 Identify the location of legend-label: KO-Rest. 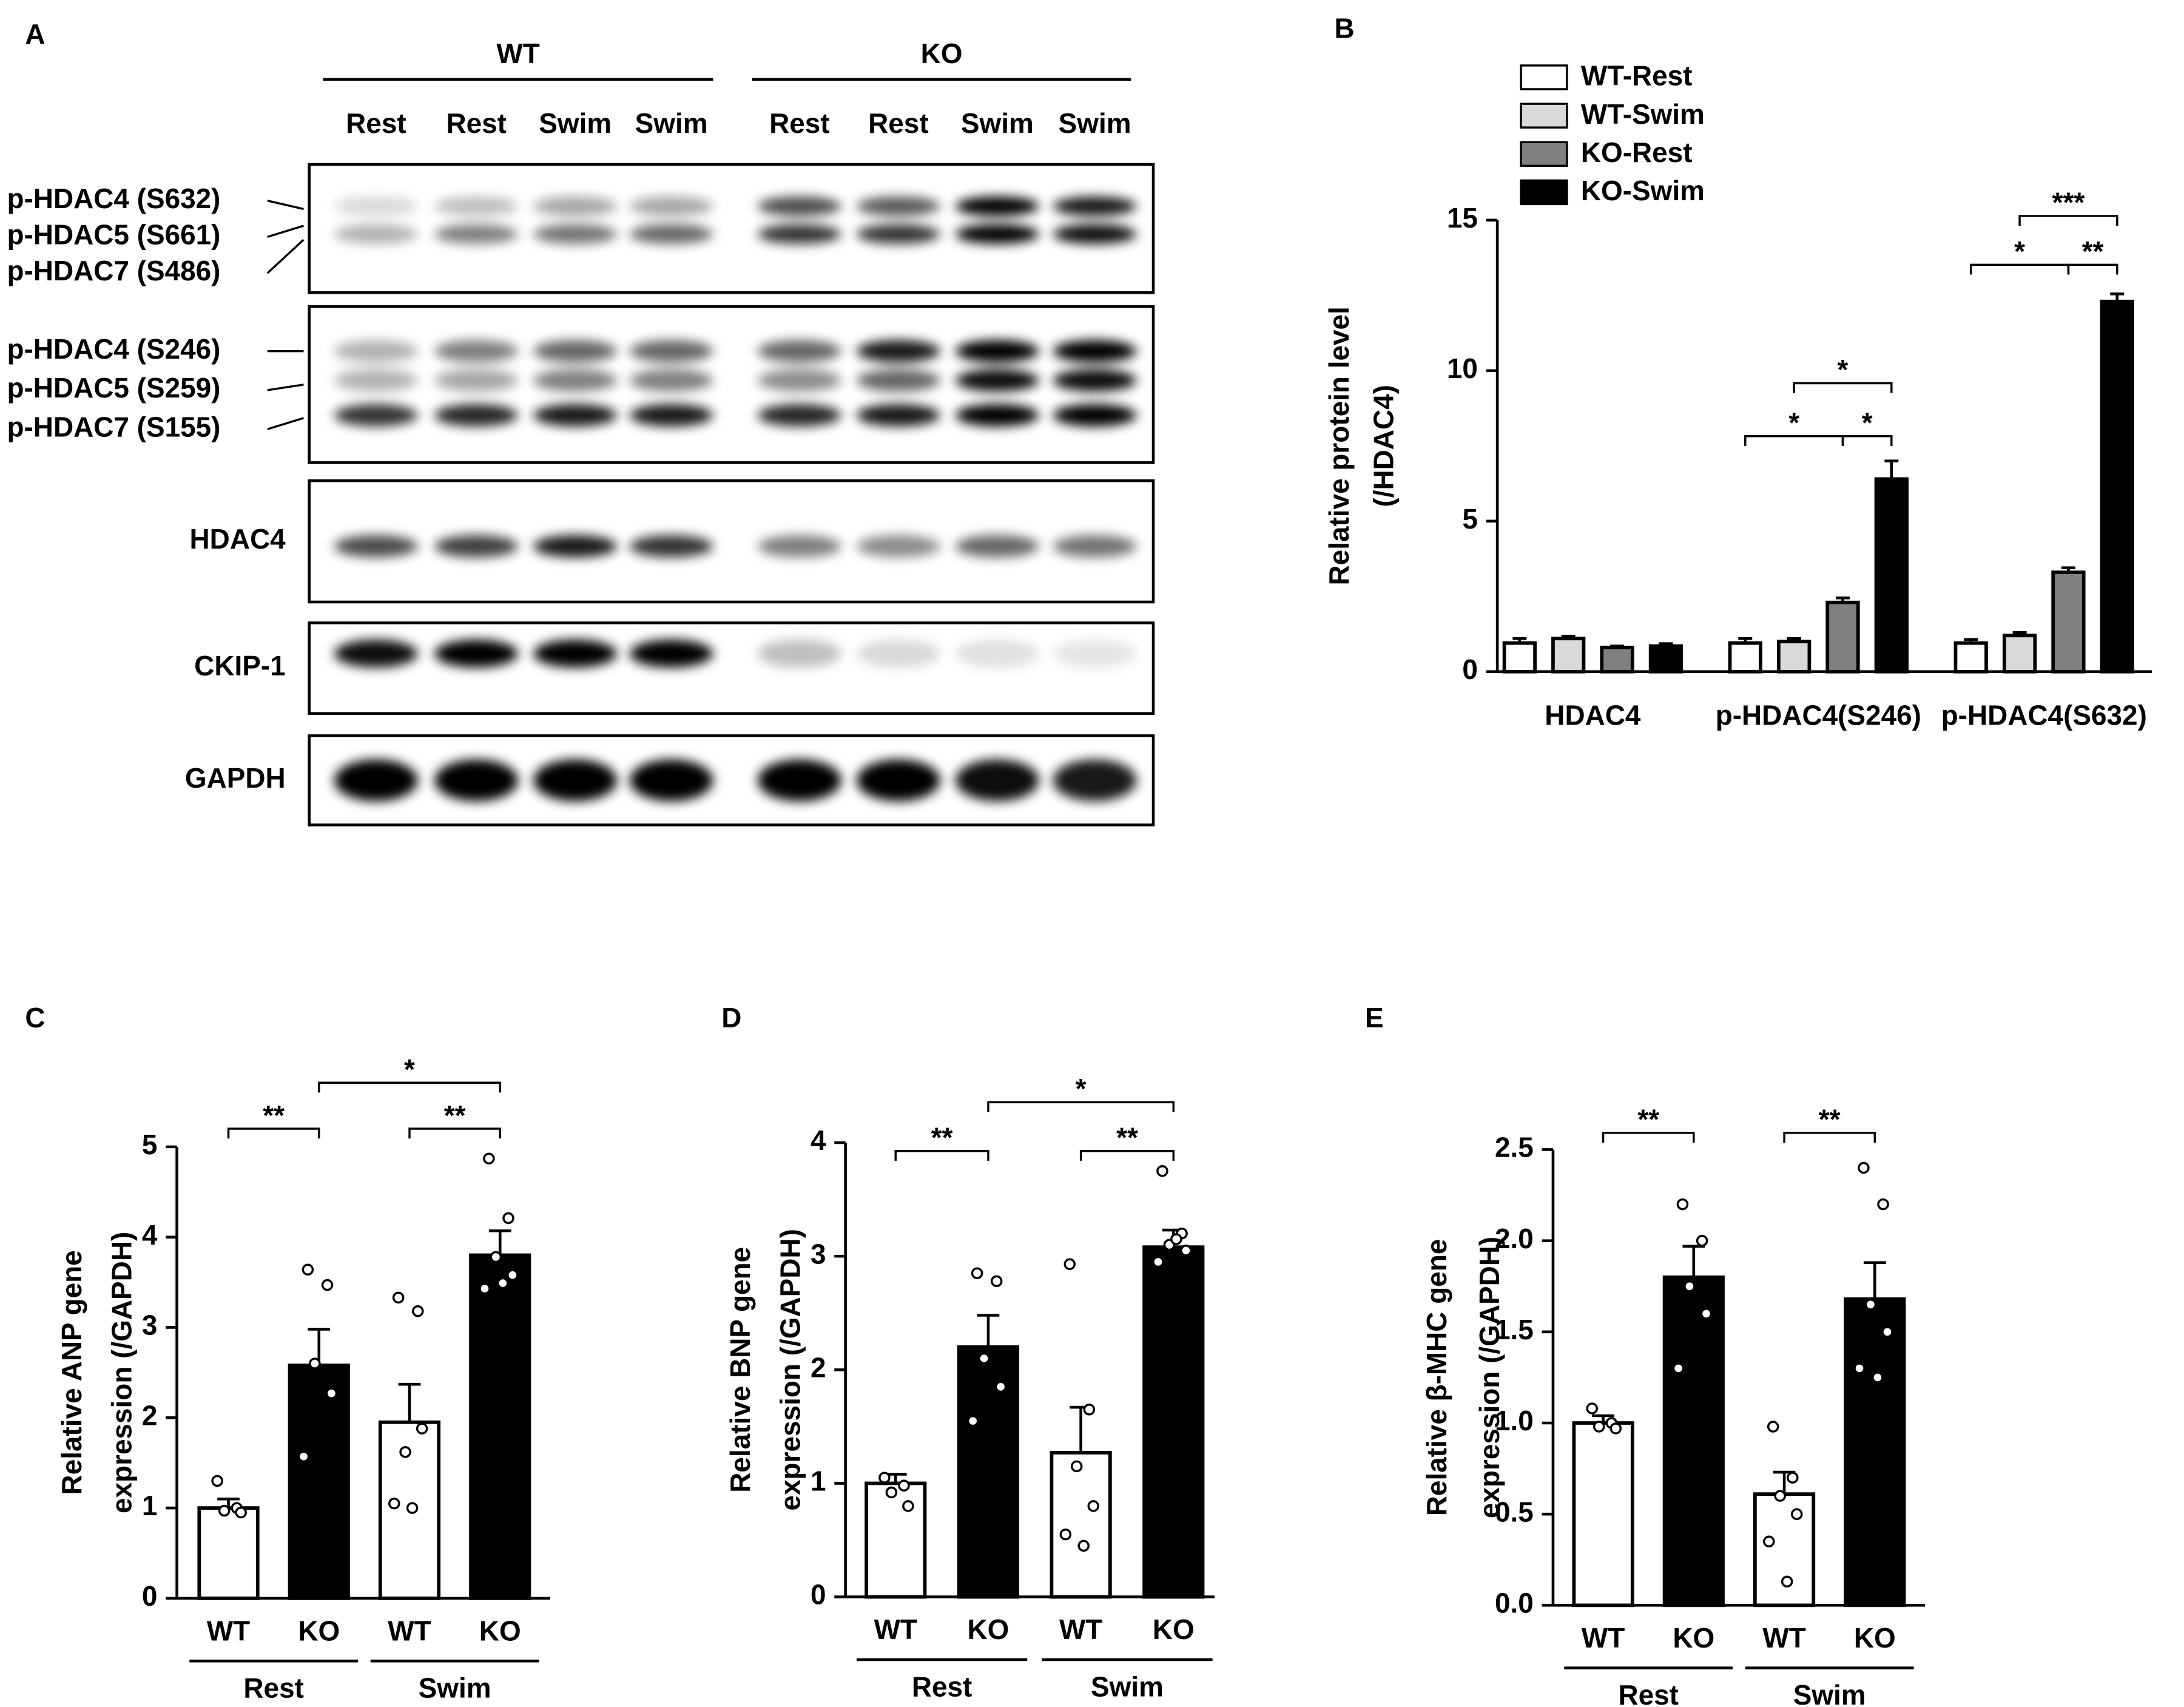
(1637, 152).